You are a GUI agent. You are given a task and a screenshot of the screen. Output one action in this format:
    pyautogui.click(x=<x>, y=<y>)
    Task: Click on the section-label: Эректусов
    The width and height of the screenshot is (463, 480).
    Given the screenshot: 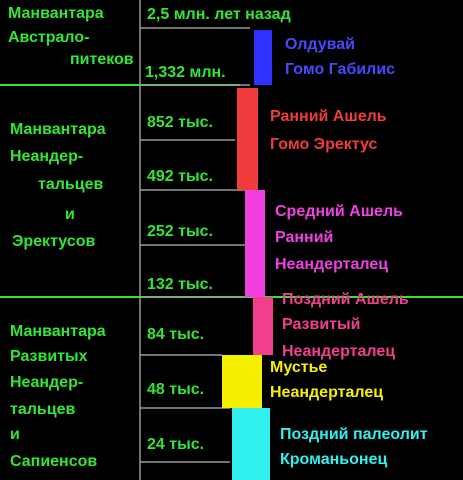 What is the action you would take?
    pyautogui.click(x=53, y=241)
    